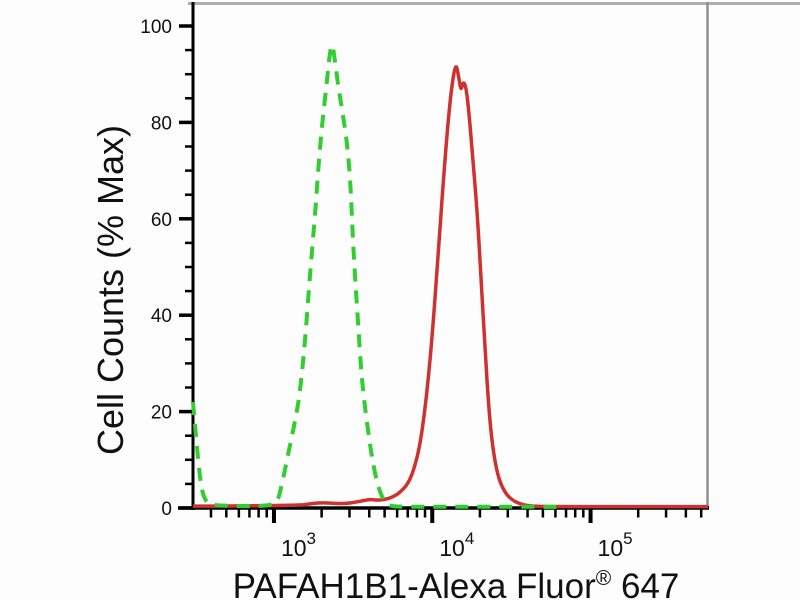  I want to click on y-tick-label: 0, so click(166, 509).